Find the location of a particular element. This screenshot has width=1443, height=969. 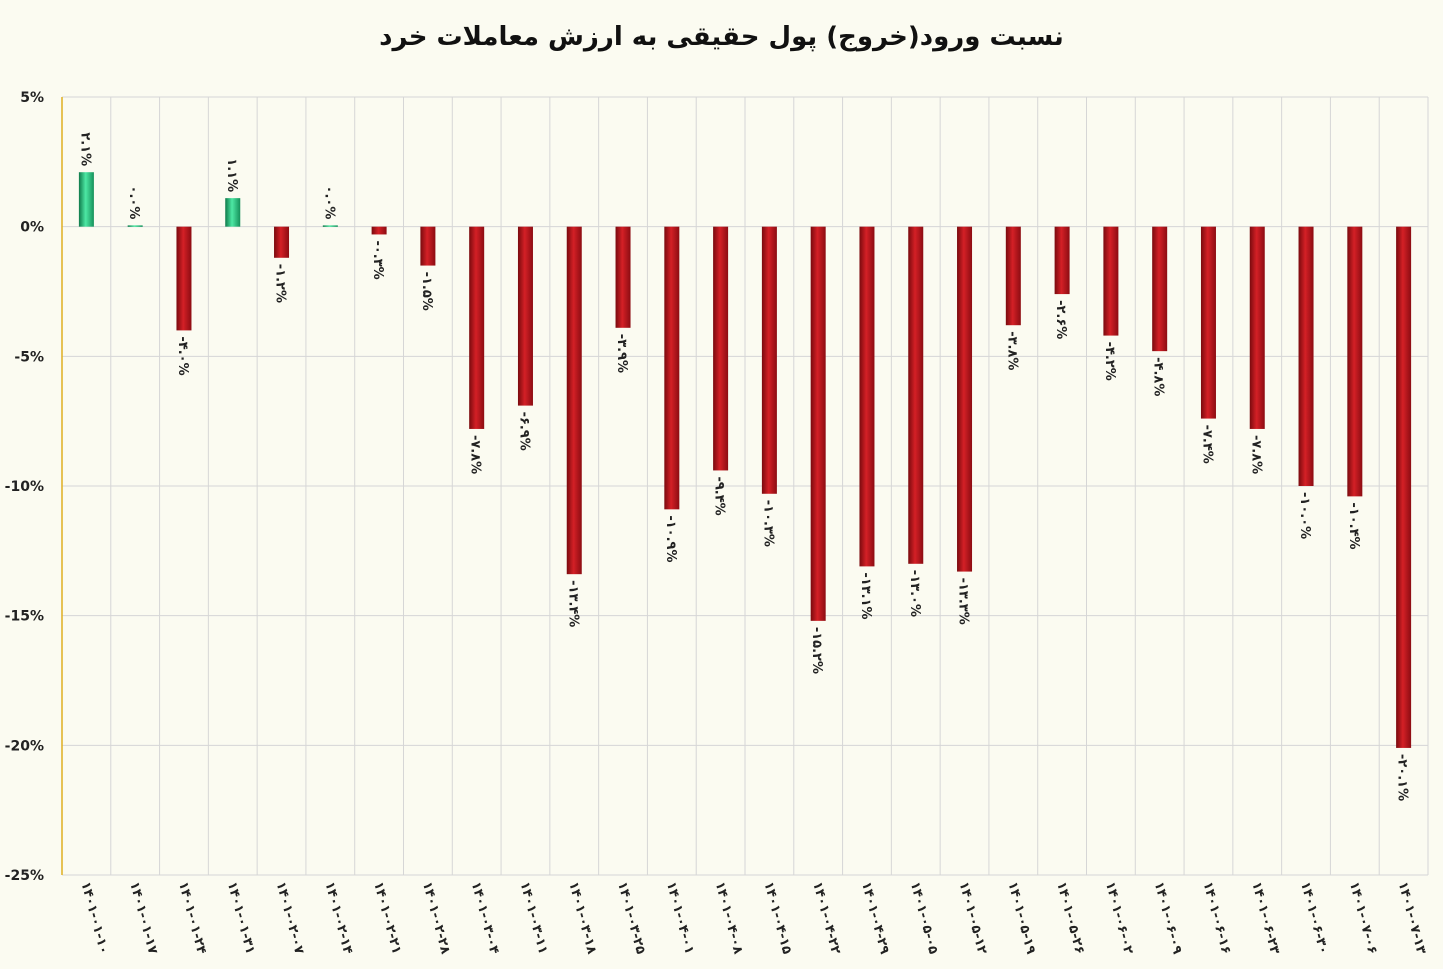

x-tick-label: ۱۴۰۱-۰۷-۱۳ is located at coordinates (1412, 918).